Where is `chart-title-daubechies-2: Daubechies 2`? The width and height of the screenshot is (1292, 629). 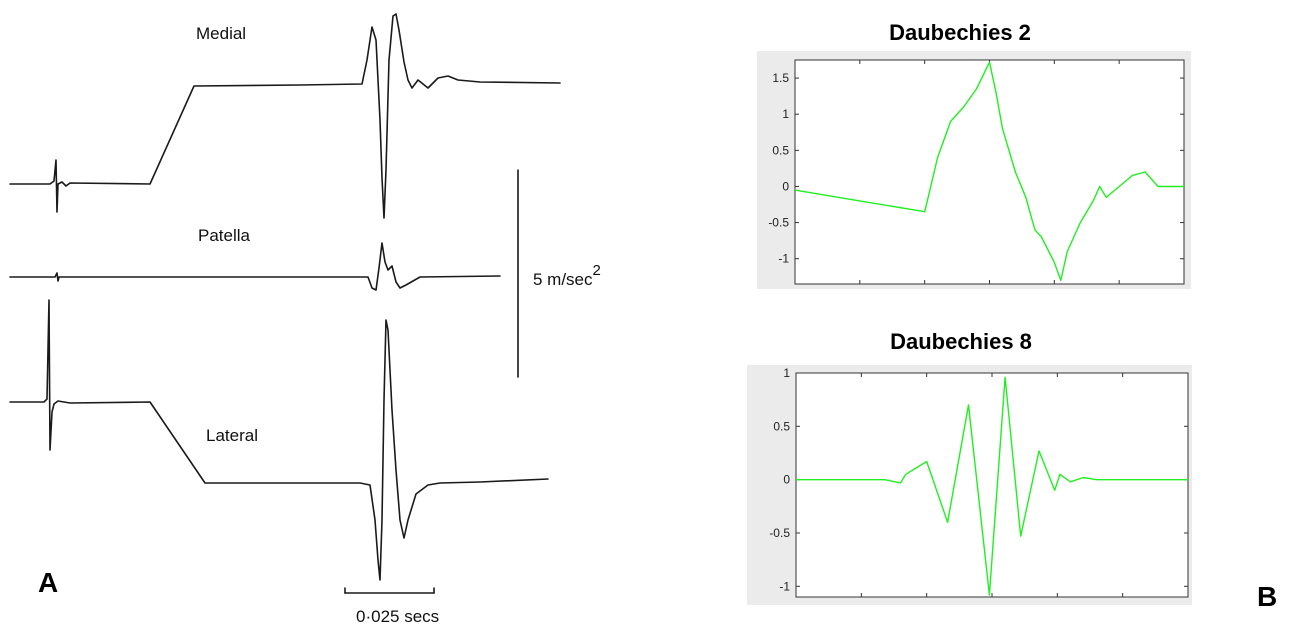
chart-title-daubechies-2: Daubechies 2 is located at coordinates (960, 32).